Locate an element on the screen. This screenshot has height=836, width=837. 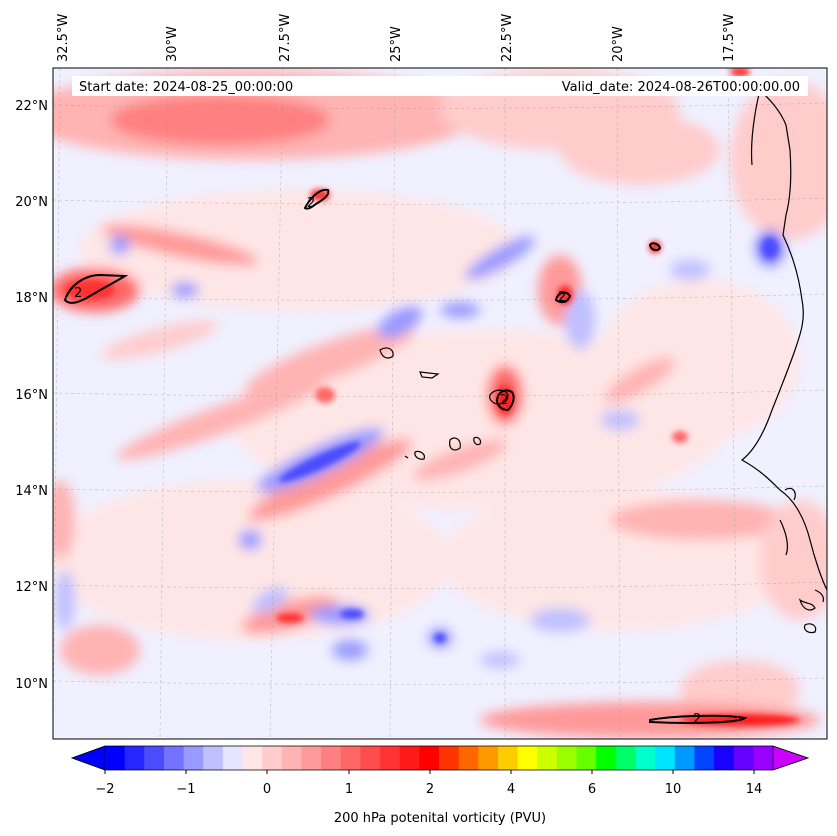
colorbar-tick-label: −1 is located at coordinates (185, 789).